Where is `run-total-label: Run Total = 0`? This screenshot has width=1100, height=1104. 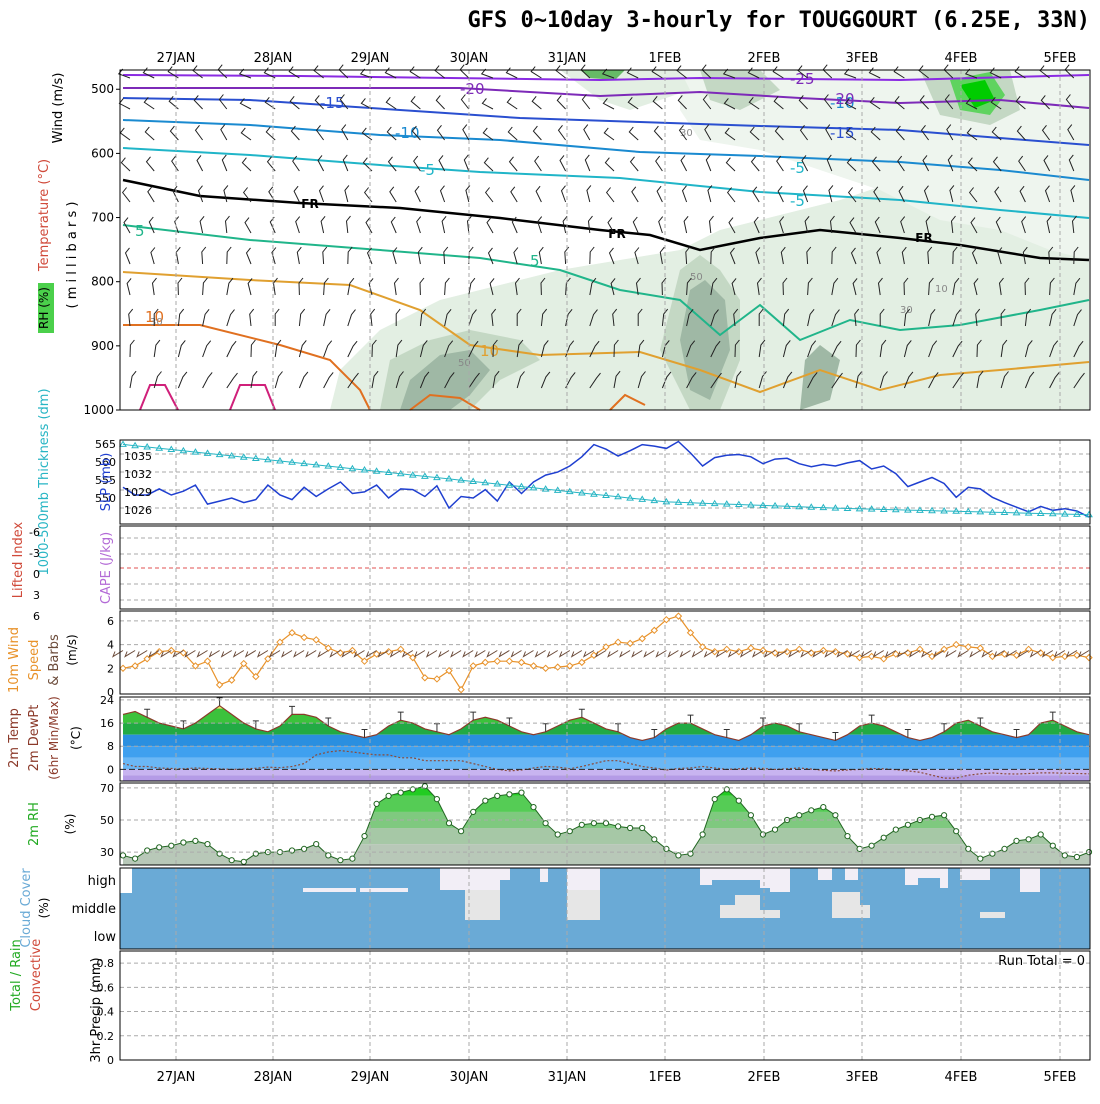
run-total-label: Run Total = 0 is located at coordinates (1041, 961).